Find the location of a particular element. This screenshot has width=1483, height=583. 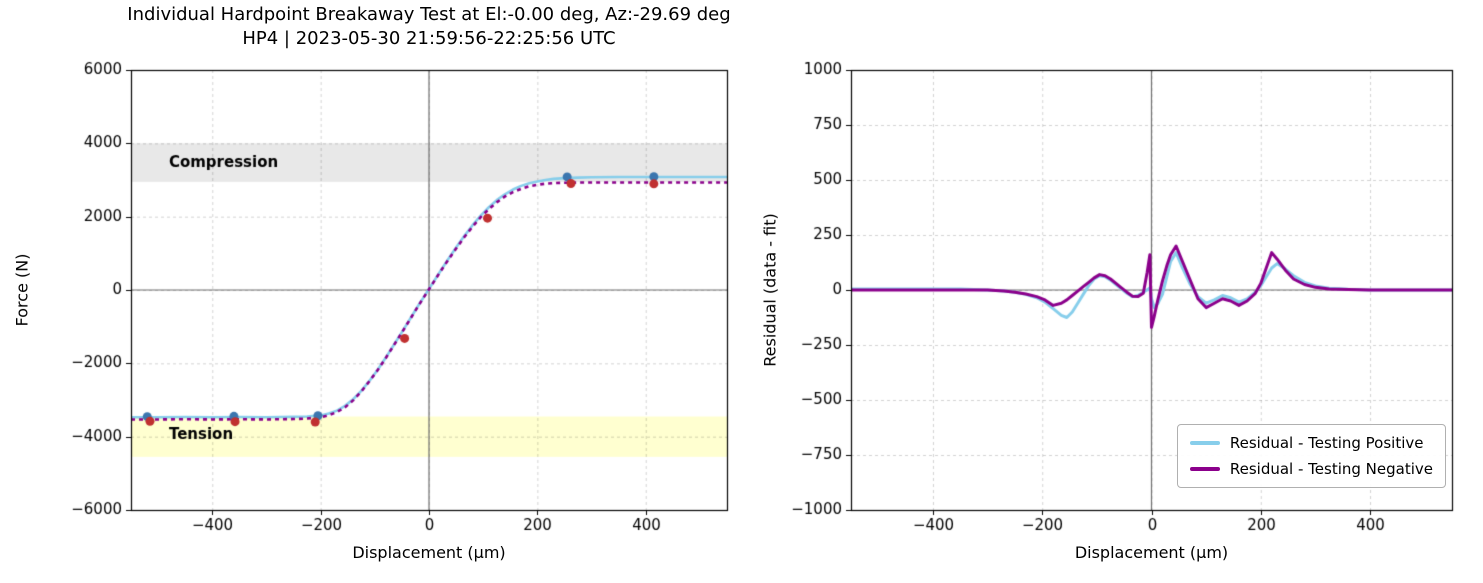

residual-axis-label: Residual (data - fit) is located at coordinates (770, 290).